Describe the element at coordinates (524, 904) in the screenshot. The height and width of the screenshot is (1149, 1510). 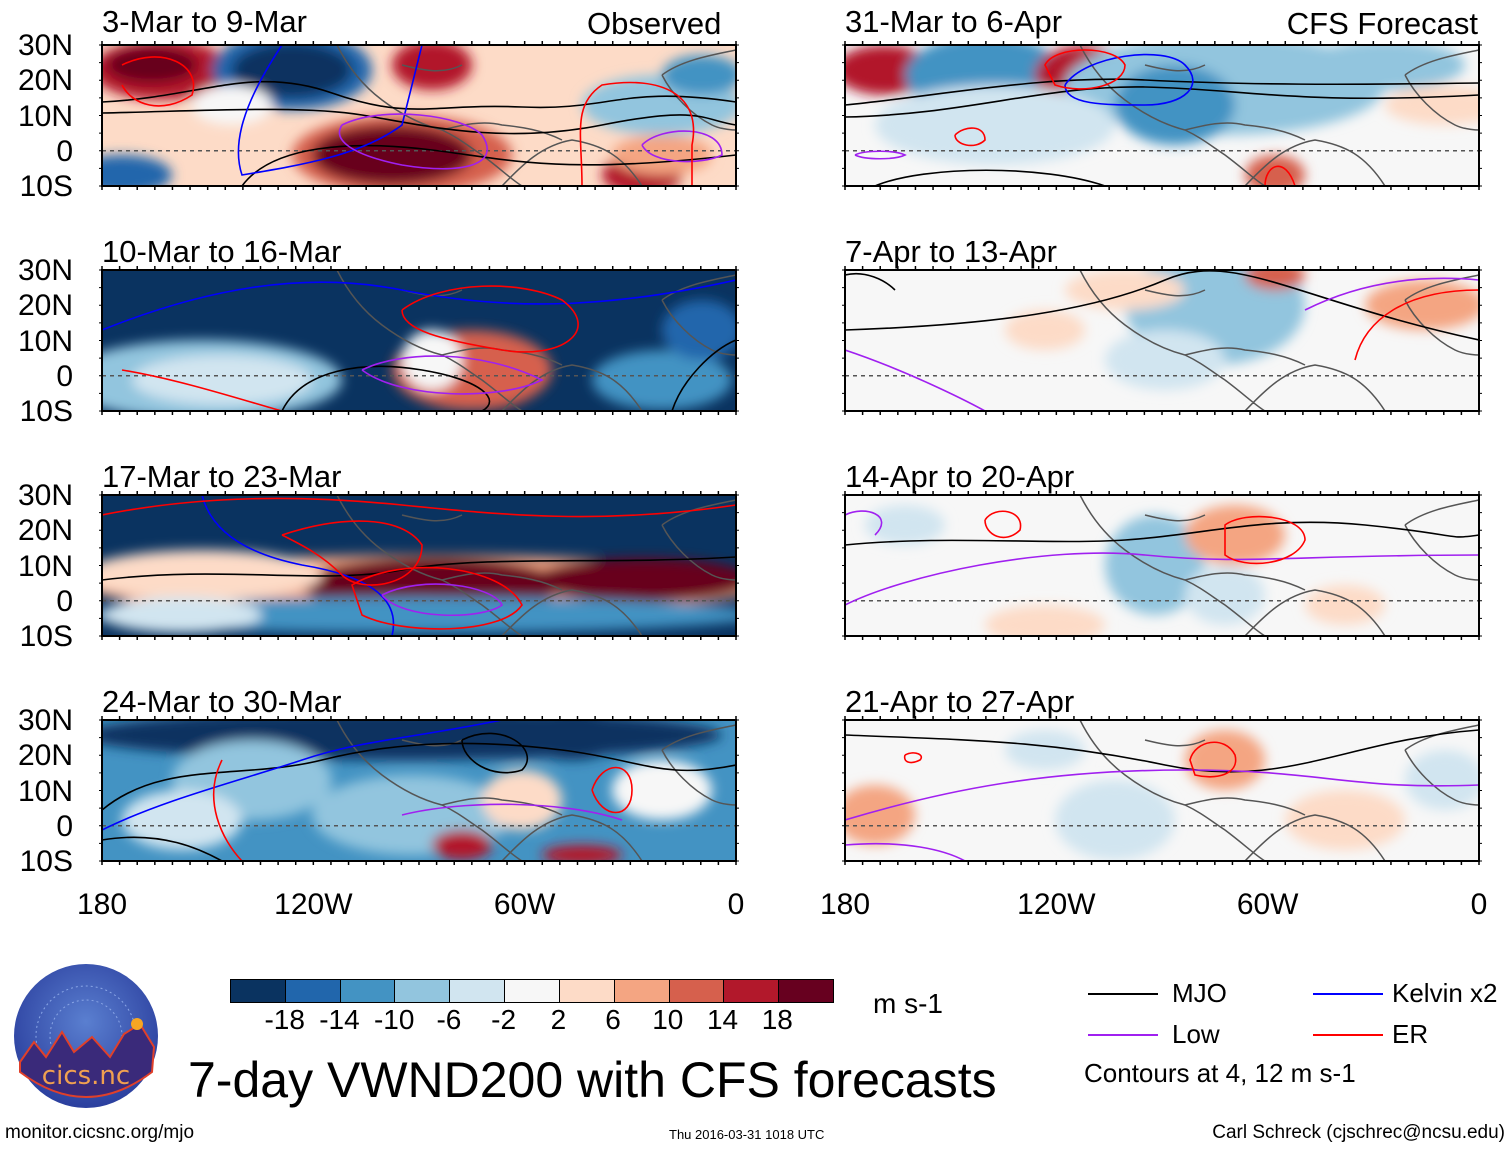
I see `lon-tick-label: 60W` at that location.